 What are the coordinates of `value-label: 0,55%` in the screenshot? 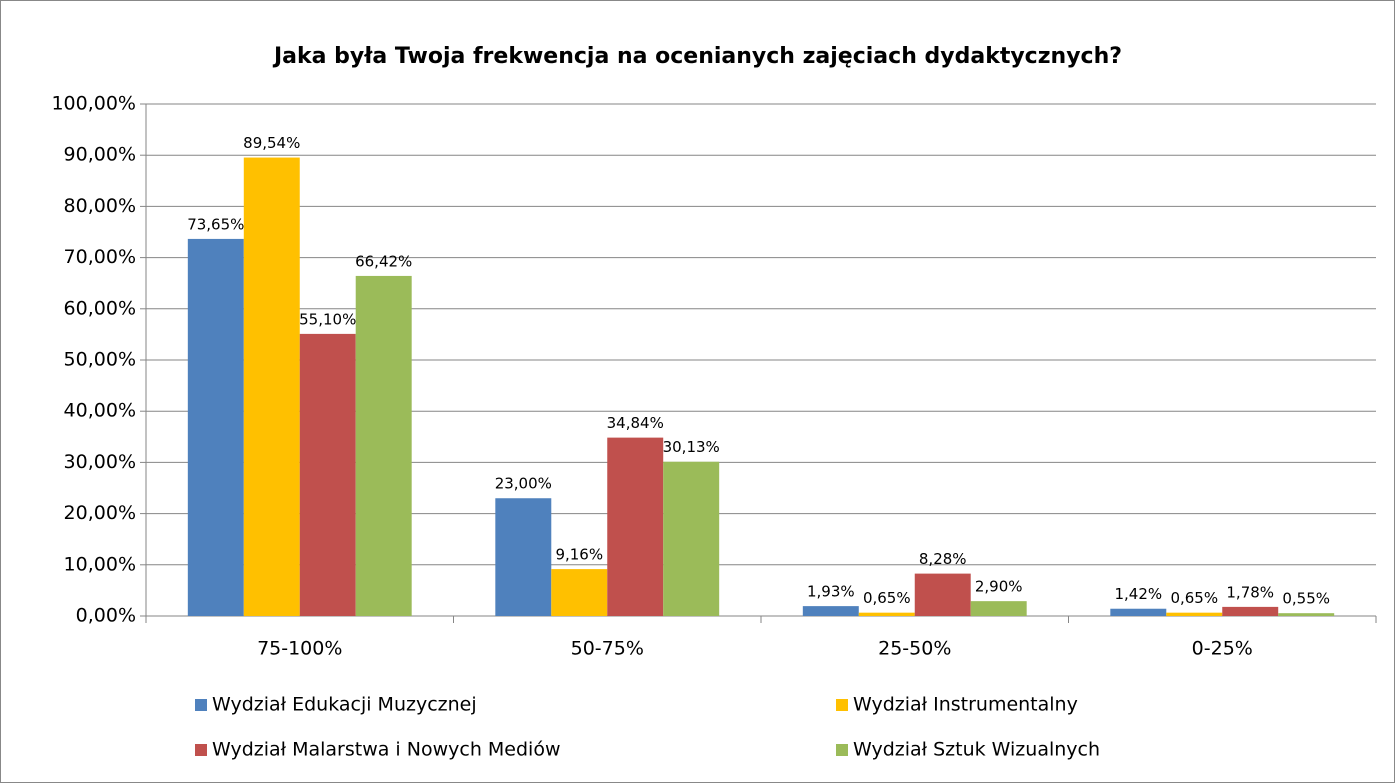 It's located at (1306, 599).